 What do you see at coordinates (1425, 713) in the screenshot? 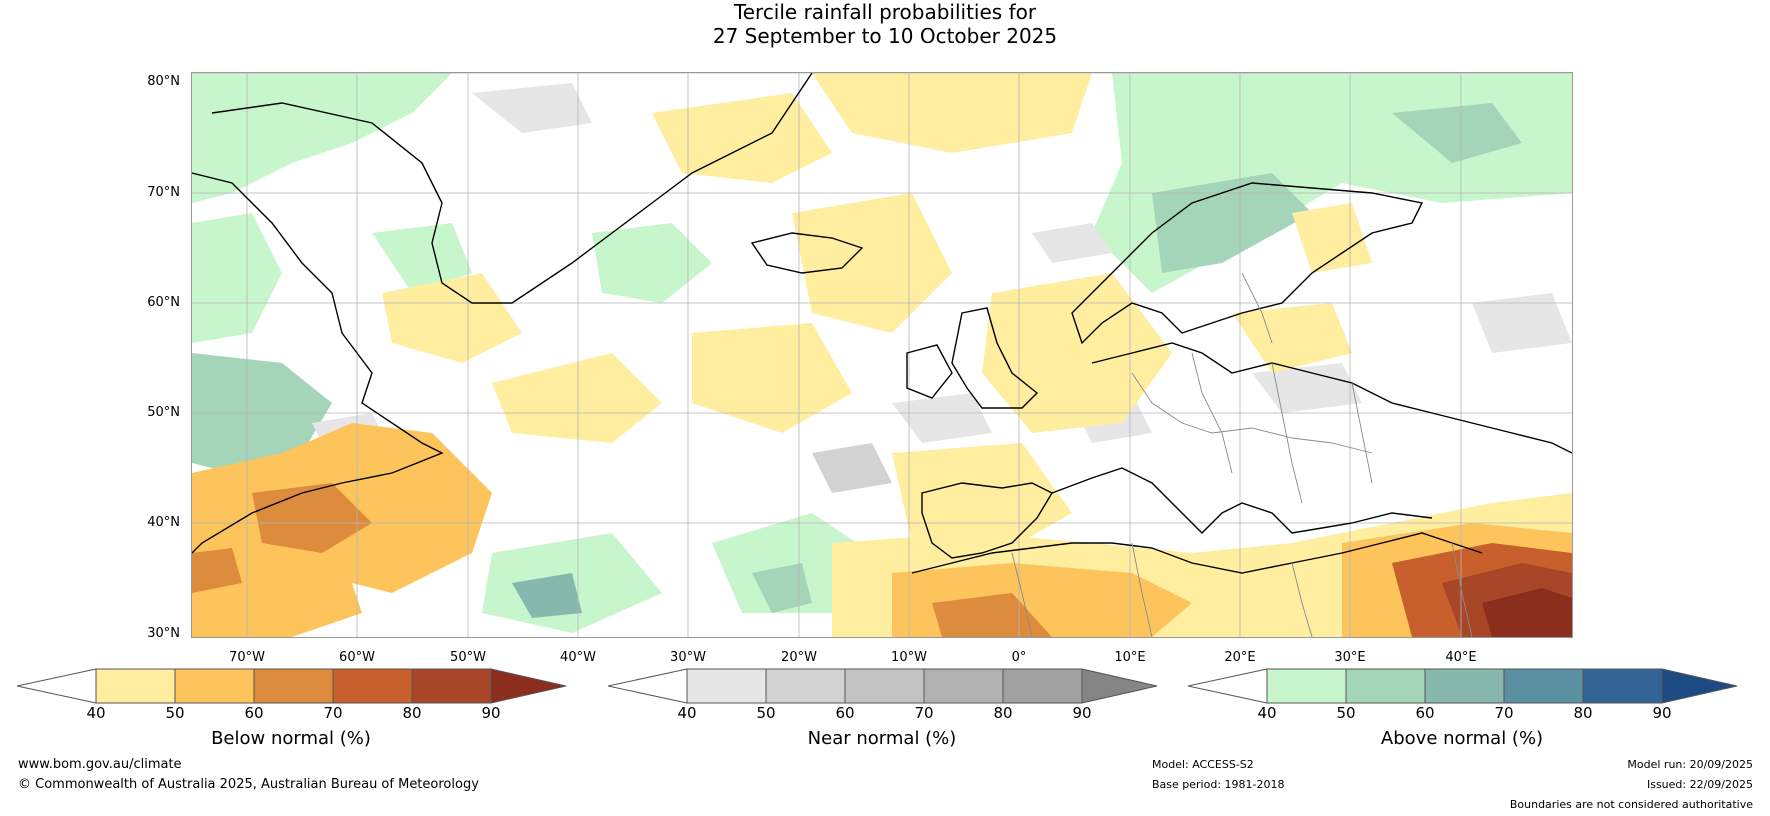
I see `cbar-above-tick-60: 60` at bounding box center [1425, 713].